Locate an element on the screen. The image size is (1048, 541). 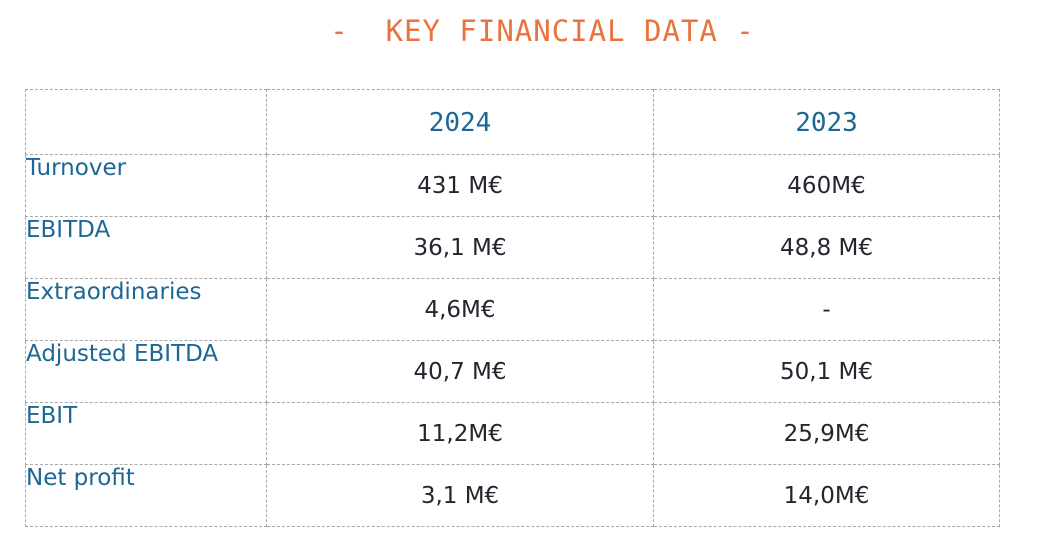
extraordinaries-2023-value: - is located at coordinates (826, 309).